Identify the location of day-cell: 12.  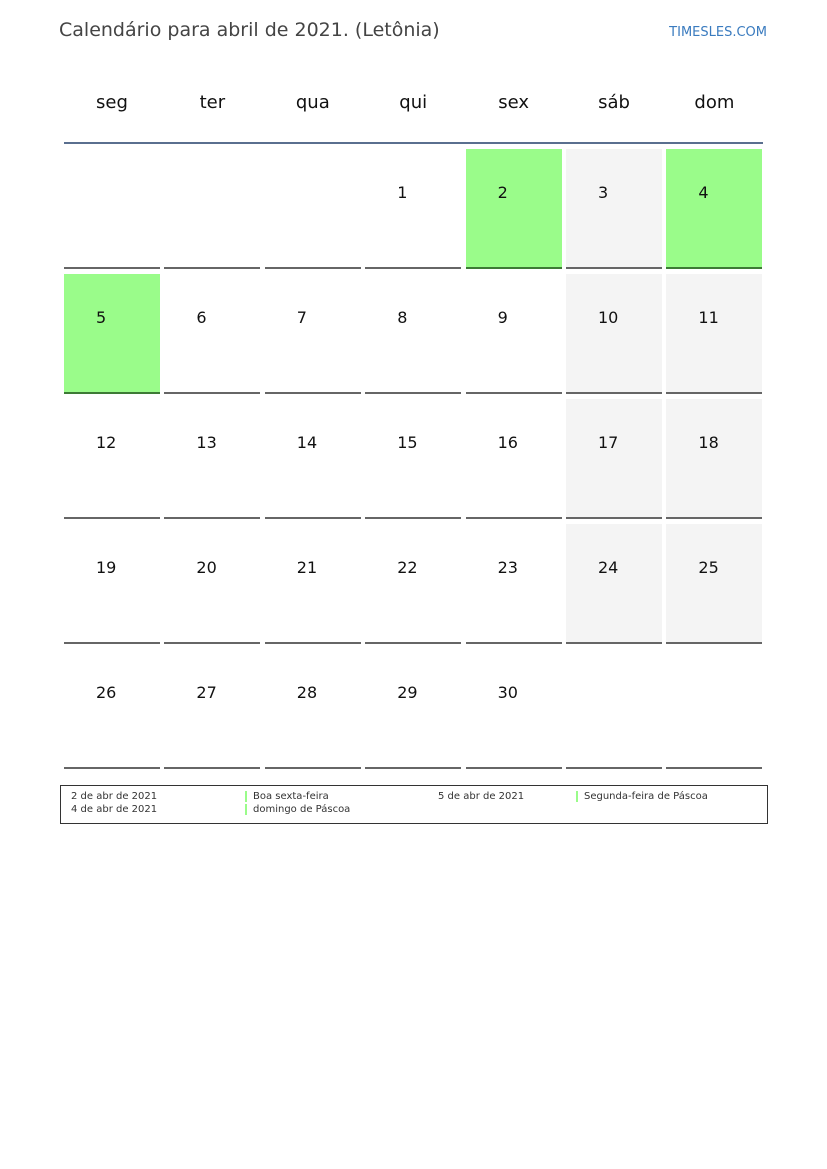
(112, 459).